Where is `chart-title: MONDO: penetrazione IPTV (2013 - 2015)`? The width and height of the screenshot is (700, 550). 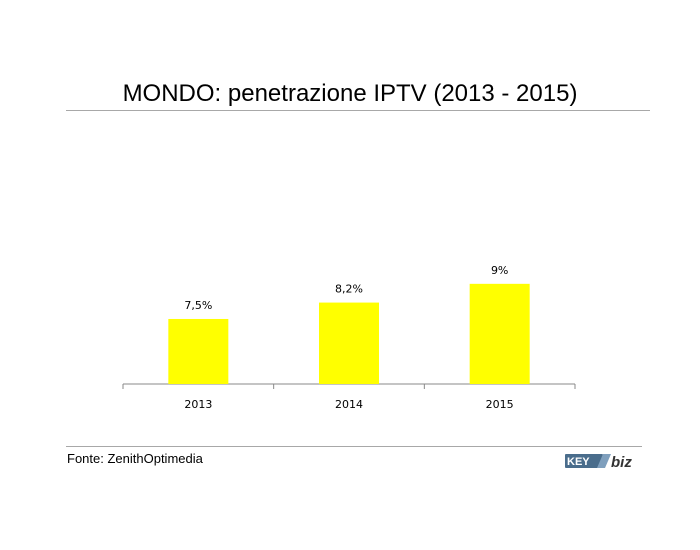 chart-title: MONDO: penetrazione IPTV (2013 - 2015) is located at coordinates (350, 93).